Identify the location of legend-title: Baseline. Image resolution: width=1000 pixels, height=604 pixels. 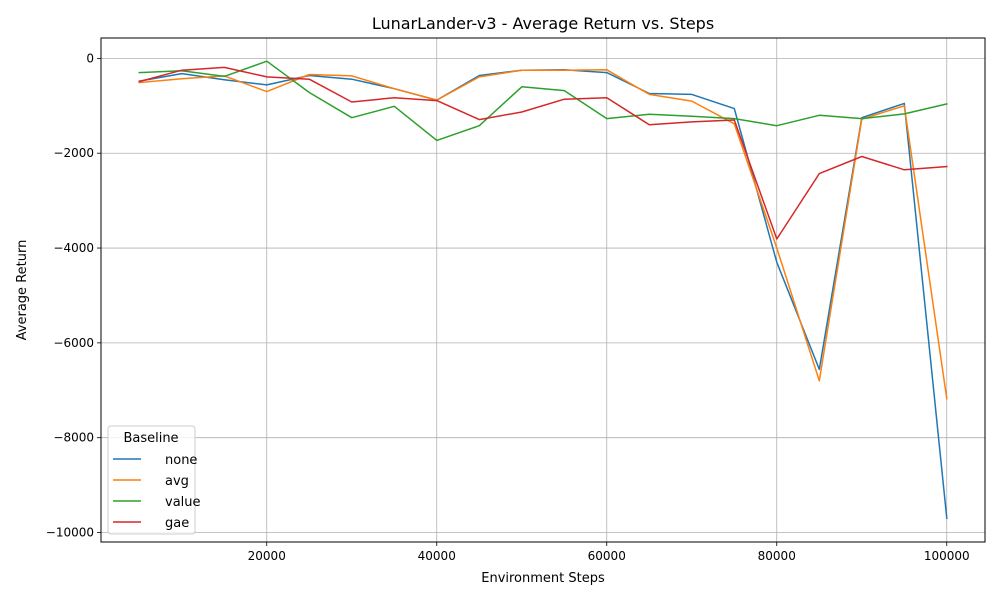
(150, 438).